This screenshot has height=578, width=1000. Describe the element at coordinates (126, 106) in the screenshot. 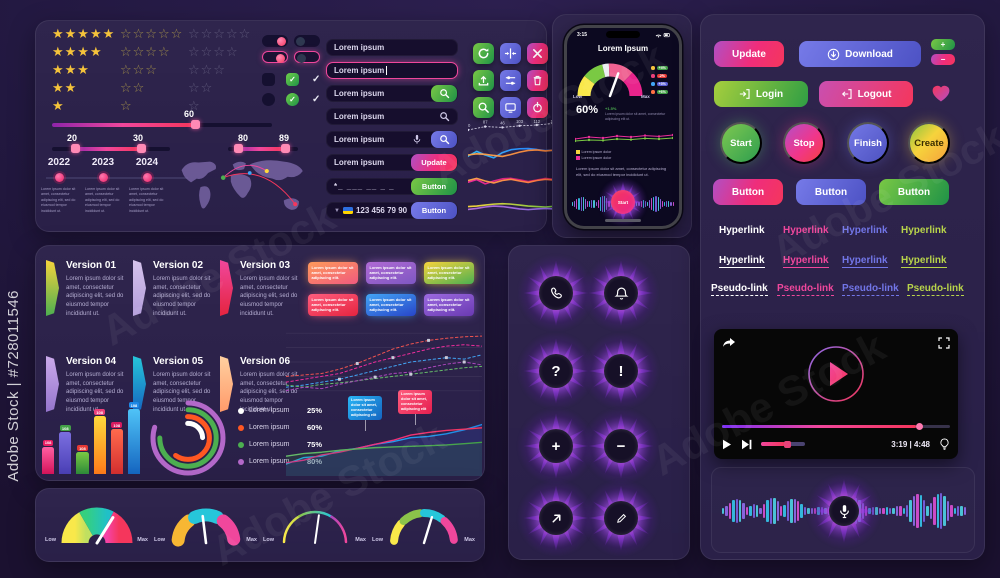

I see `star-rating-outline-1: ☆` at that location.